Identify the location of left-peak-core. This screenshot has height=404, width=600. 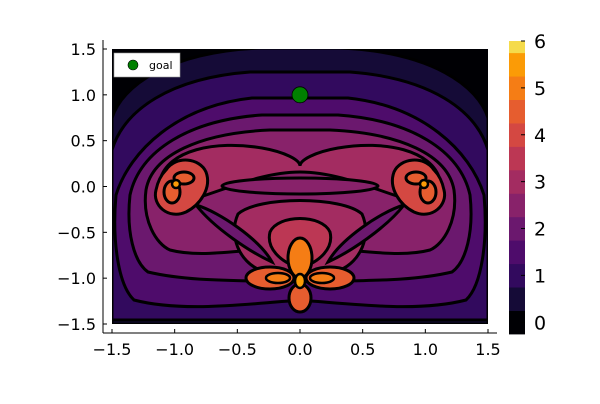
(176, 184).